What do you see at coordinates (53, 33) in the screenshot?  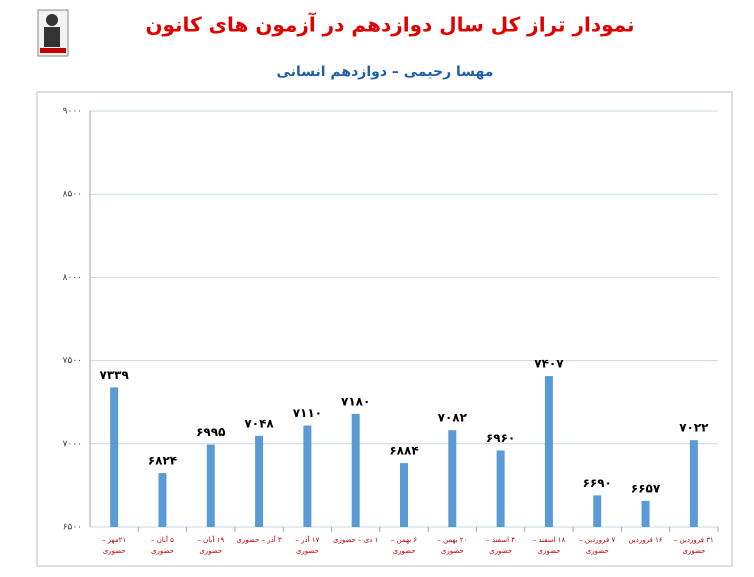 I see `logo` at bounding box center [53, 33].